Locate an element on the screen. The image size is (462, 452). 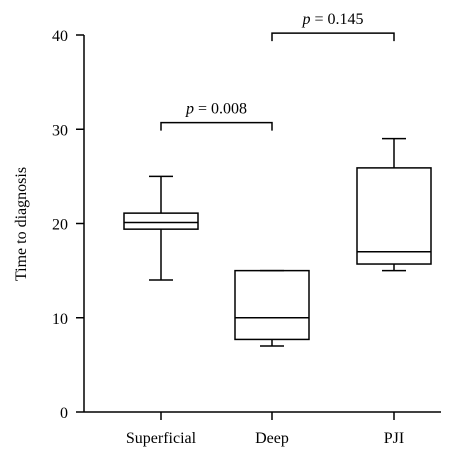
box-deep is located at coordinates (272, 308).